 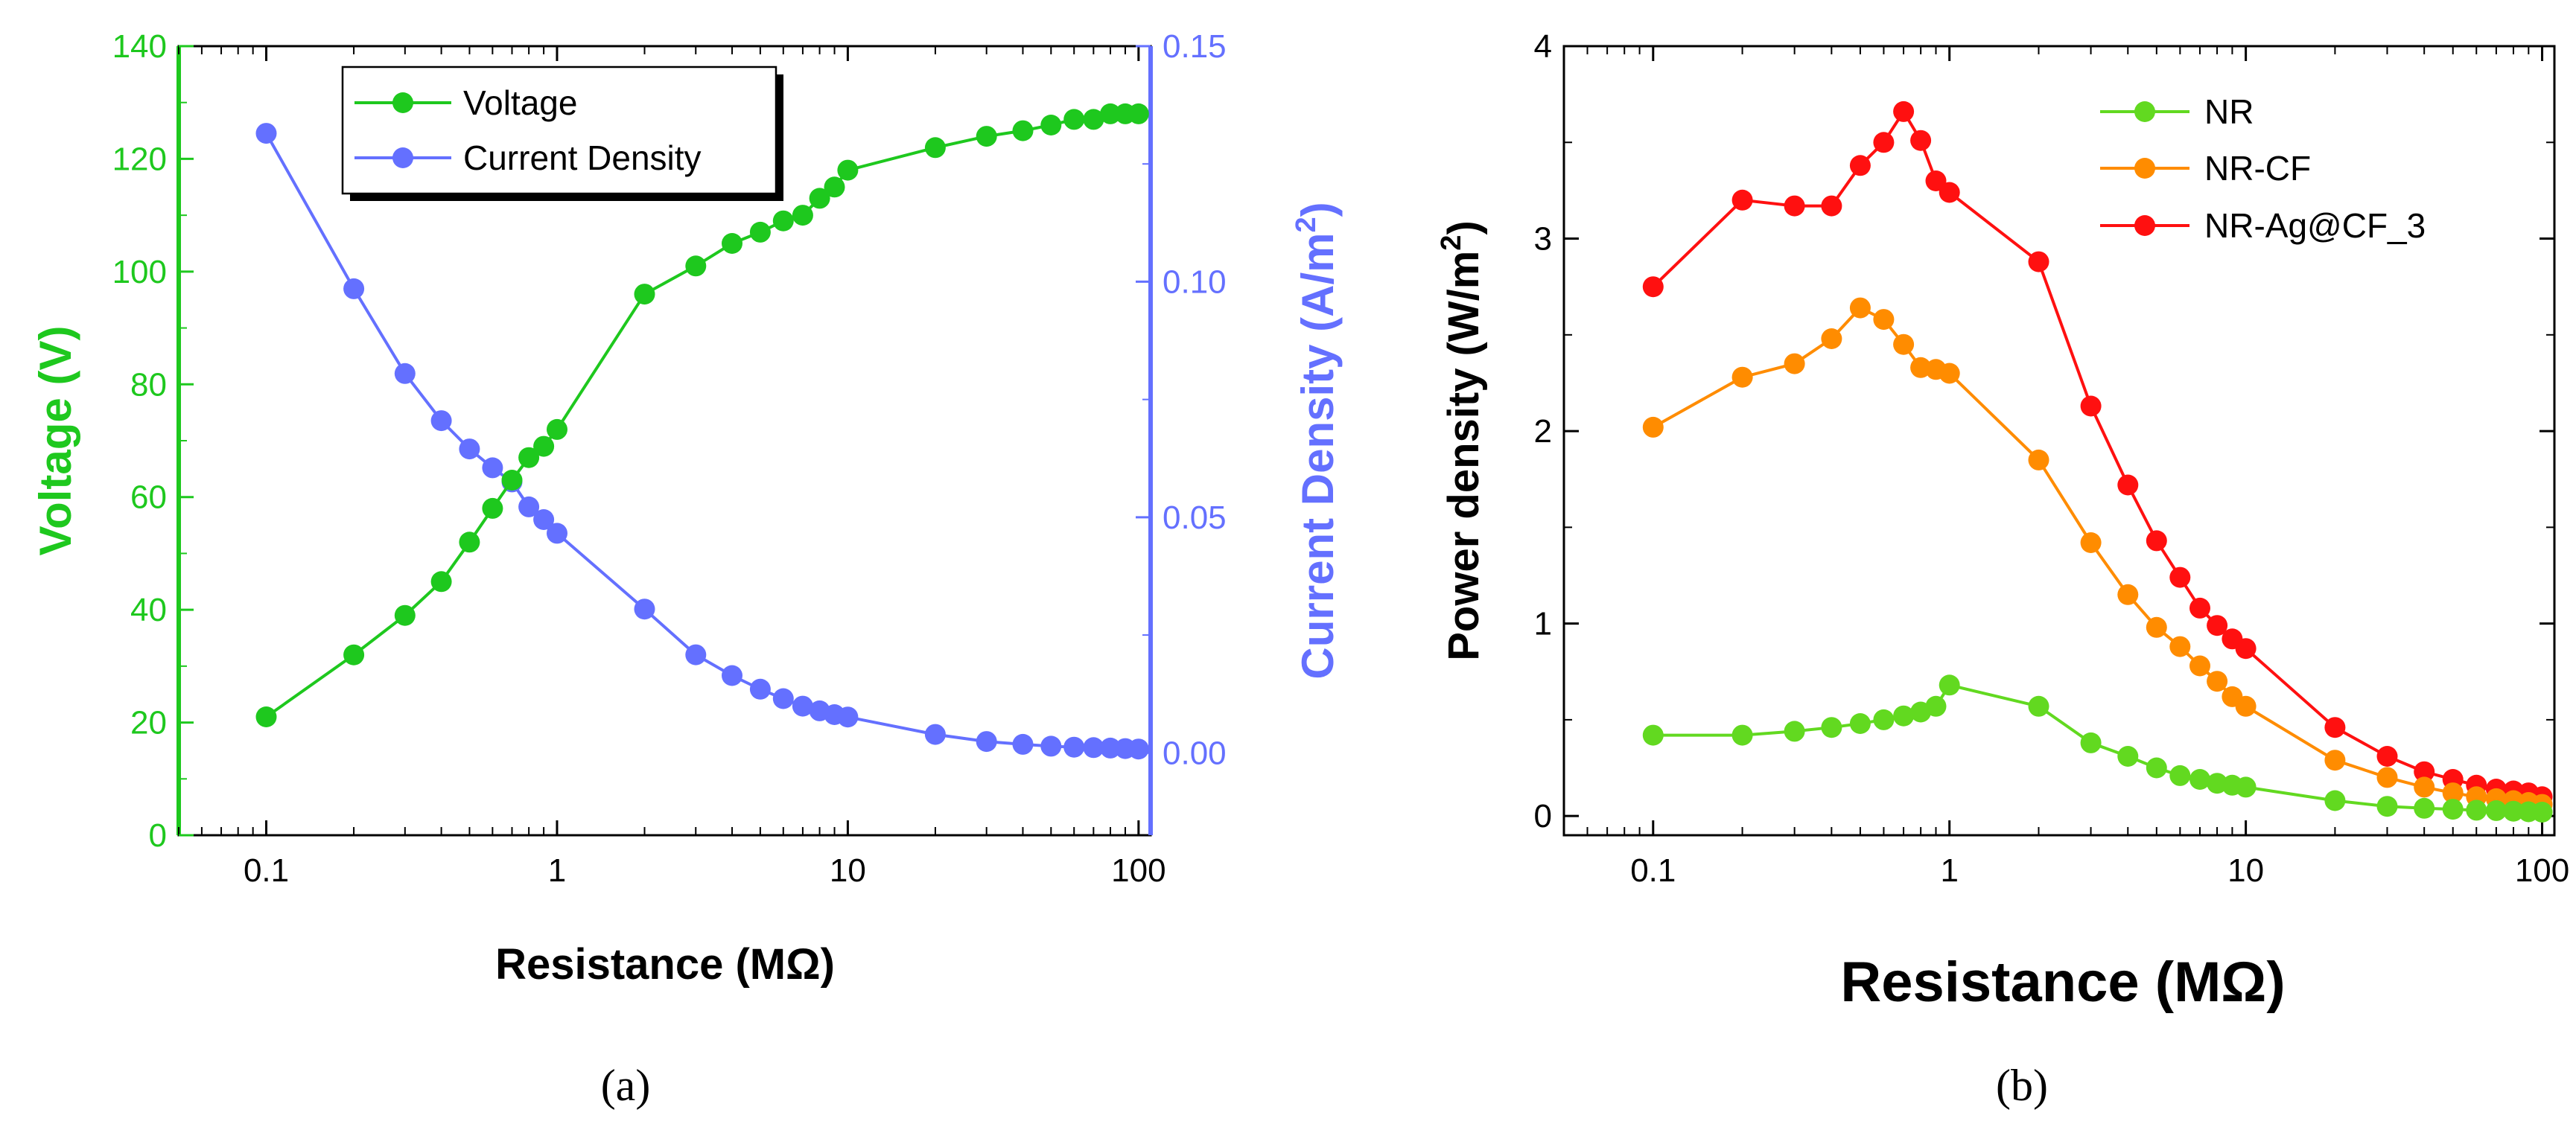 What do you see at coordinates (1543, 624) in the screenshot?
I see `panel-b-y-tick-label: 1` at bounding box center [1543, 624].